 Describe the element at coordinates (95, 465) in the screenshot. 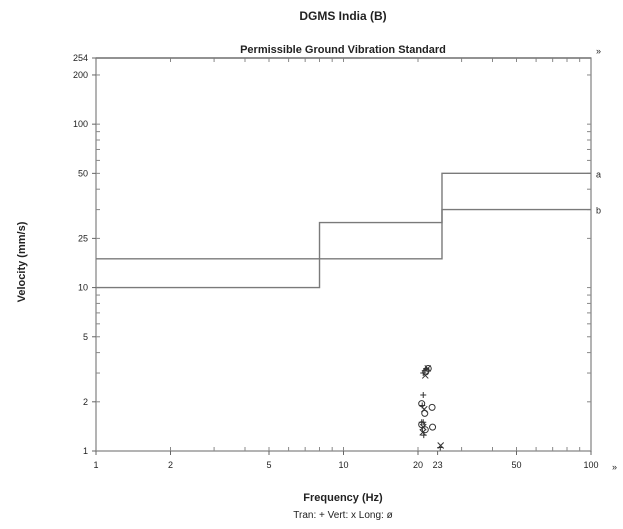

I see `x-tick-label: 1` at that location.